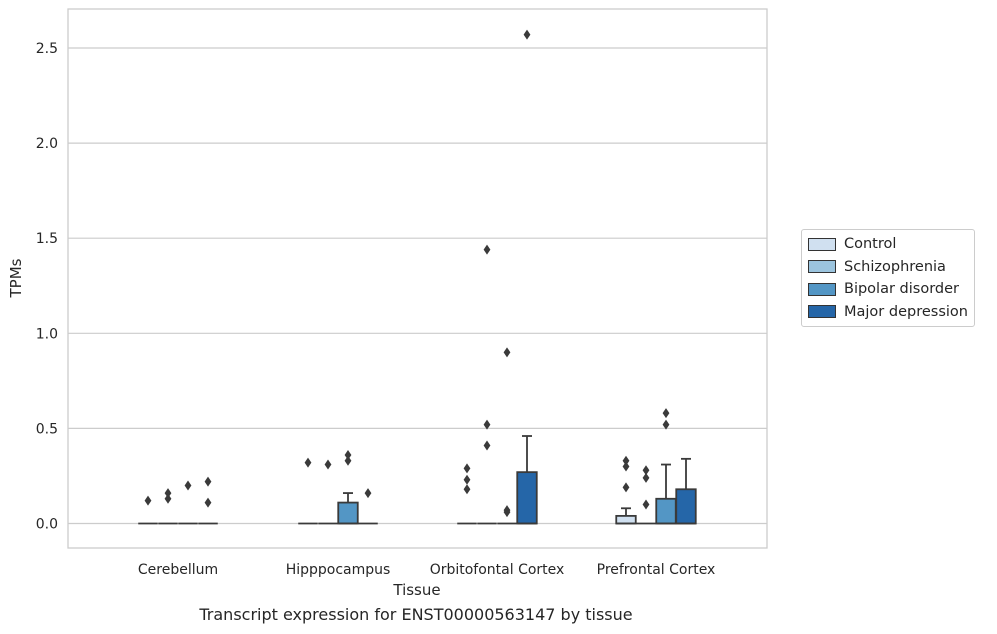  Describe the element at coordinates (497, 570) in the screenshot. I see `x-tick-label: Orbitofontal Cortex` at that location.